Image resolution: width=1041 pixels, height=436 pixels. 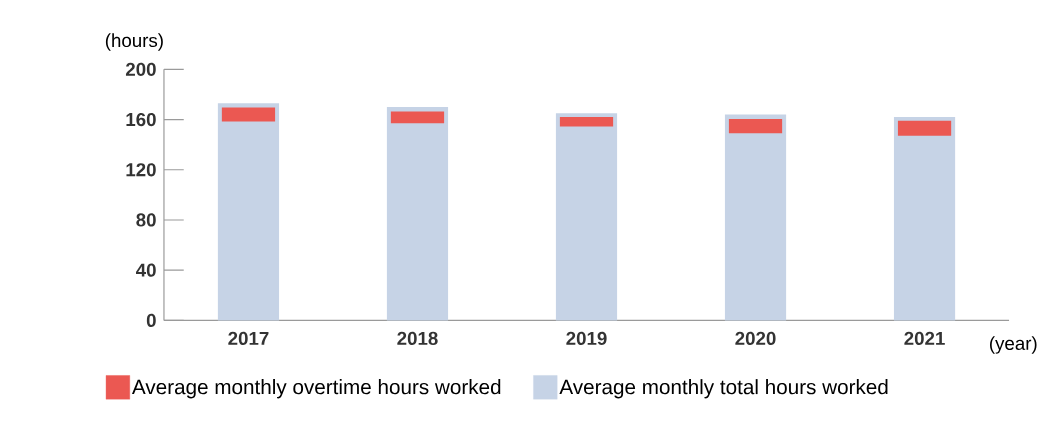 What do you see at coordinates (151, 320) in the screenshot?
I see `y-tick-label: 0` at bounding box center [151, 320].